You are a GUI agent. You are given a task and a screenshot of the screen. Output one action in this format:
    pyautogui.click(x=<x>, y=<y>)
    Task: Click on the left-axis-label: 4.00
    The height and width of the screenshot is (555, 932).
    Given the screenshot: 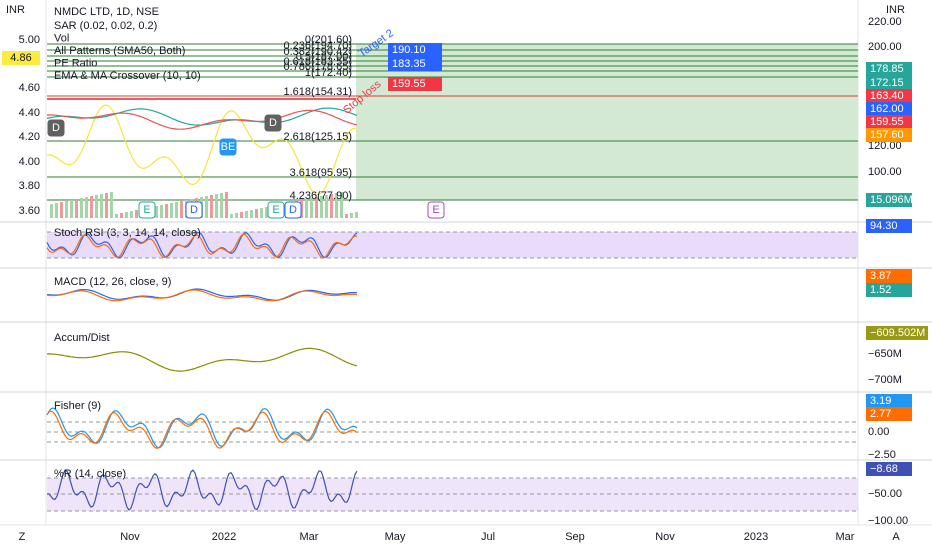 What is the action you would take?
    pyautogui.click(x=29, y=162)
    